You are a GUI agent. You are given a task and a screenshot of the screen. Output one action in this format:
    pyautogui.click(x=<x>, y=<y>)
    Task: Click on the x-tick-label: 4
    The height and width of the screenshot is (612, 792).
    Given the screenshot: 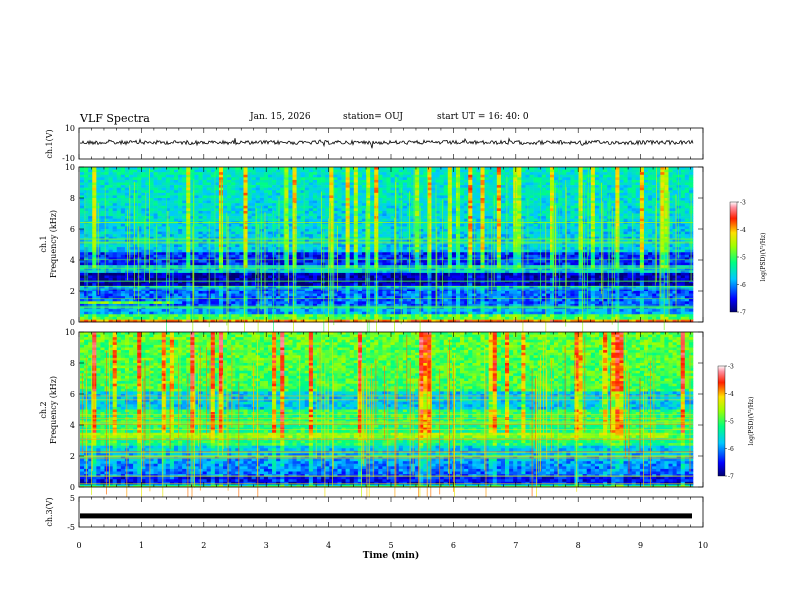 What is the action you would take?
    pyautogui.click(x=328, y=545)
    